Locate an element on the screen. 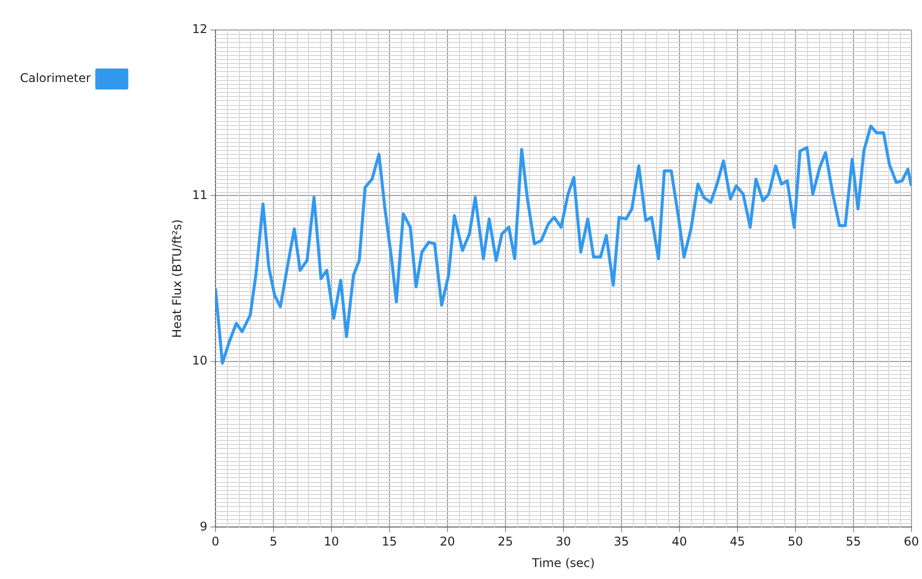 This screenshot has width=922, height=579. legend-label: Calorimeter is located at coordinates (55, 78).